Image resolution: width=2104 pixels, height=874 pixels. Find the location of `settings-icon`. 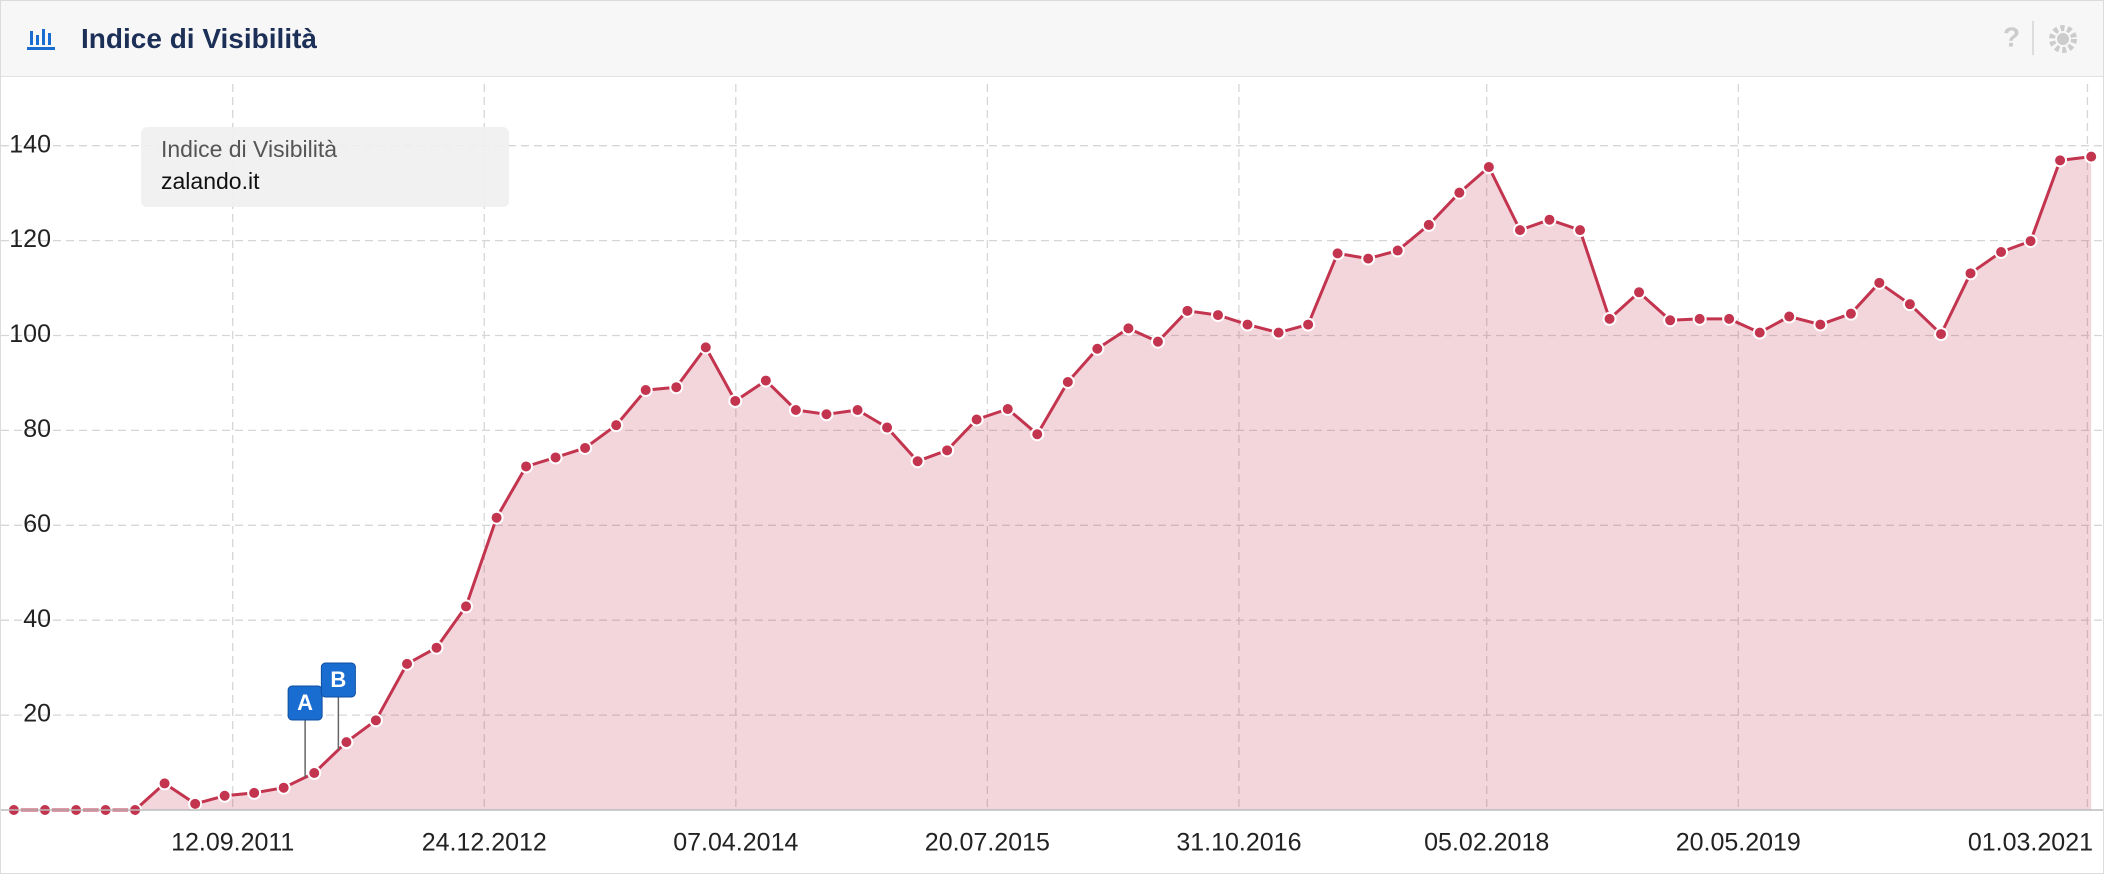

settings-icon is located at coordinates (2063, 39).